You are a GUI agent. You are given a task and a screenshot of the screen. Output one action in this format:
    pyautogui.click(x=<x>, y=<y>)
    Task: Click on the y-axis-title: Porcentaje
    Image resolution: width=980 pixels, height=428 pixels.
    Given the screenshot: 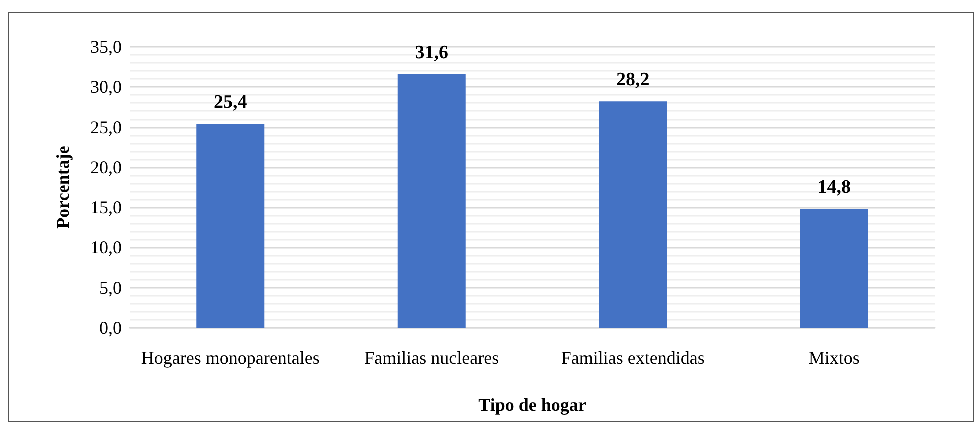 What is the action you would take?
    pyautogui.click(x=63, y=187)
    